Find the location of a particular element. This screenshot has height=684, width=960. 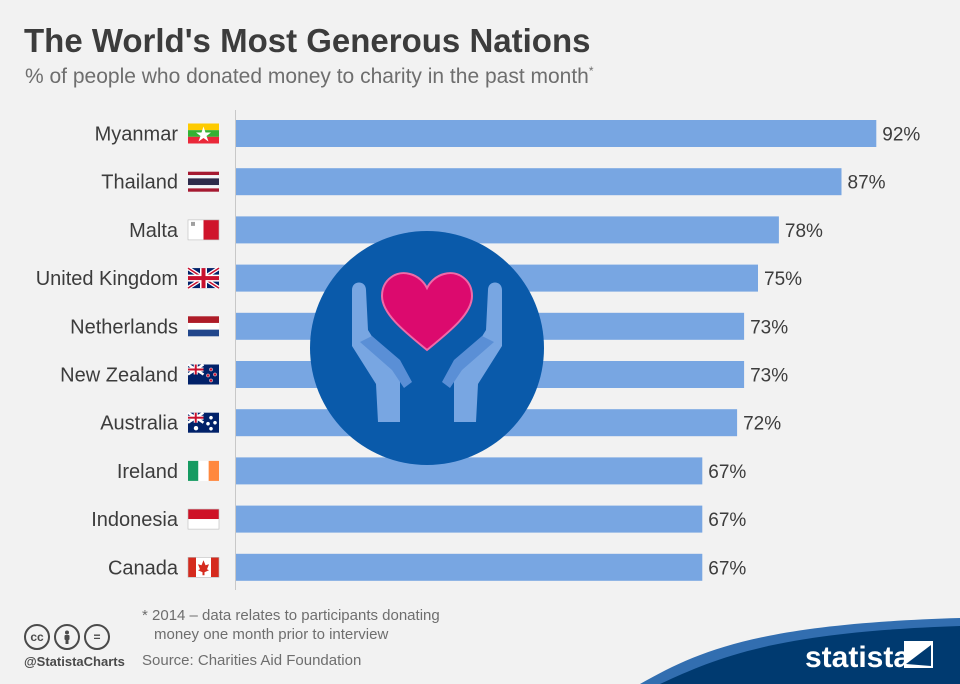

source-note: Source: Charities Aid Foundation is located at coordinates (252, 660).